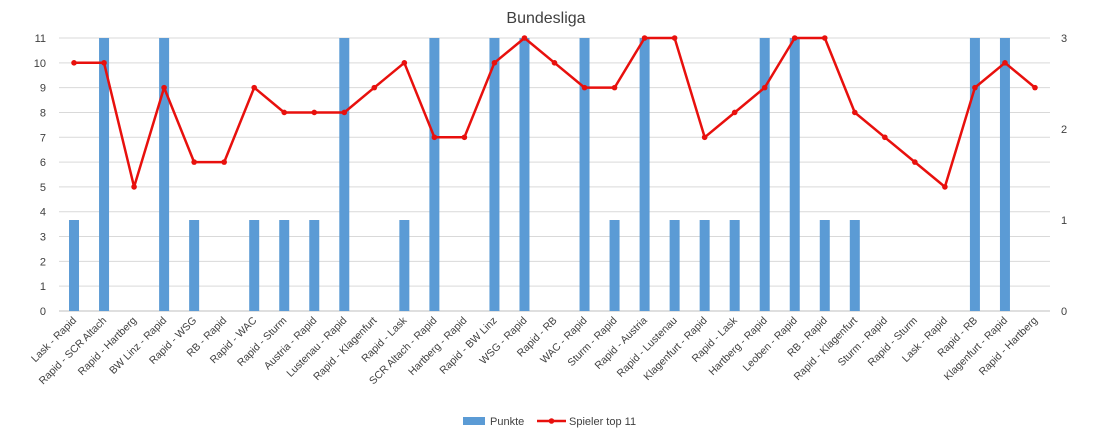  I want to click on left-tick-label: 8, so click(43, 113).